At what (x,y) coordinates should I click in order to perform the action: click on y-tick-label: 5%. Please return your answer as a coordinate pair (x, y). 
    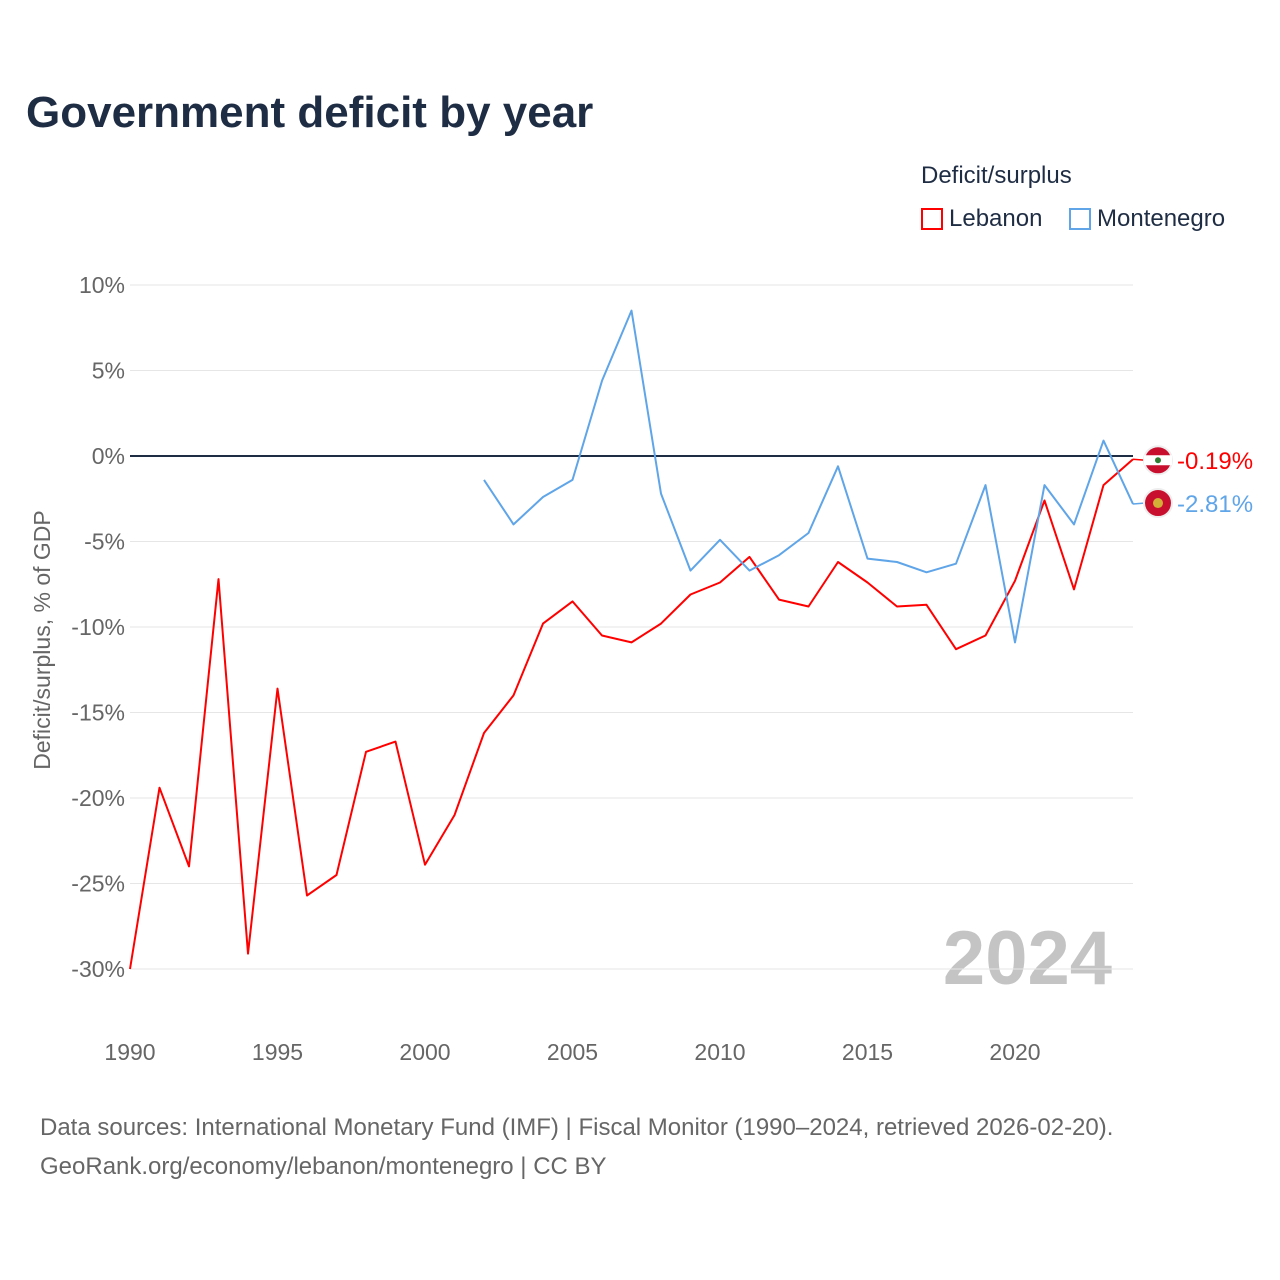
    Looking at the image, I should click on (108, 371).